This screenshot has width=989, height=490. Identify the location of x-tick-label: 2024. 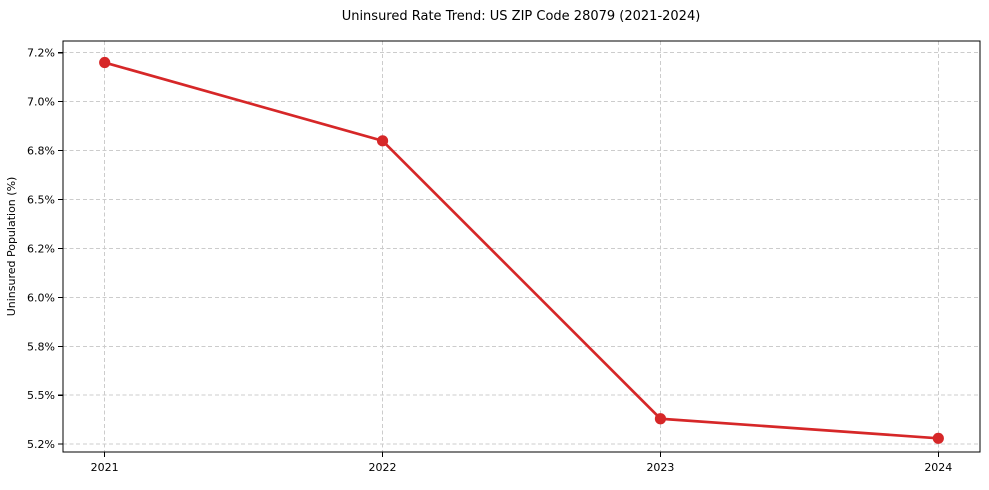
(938, 467).